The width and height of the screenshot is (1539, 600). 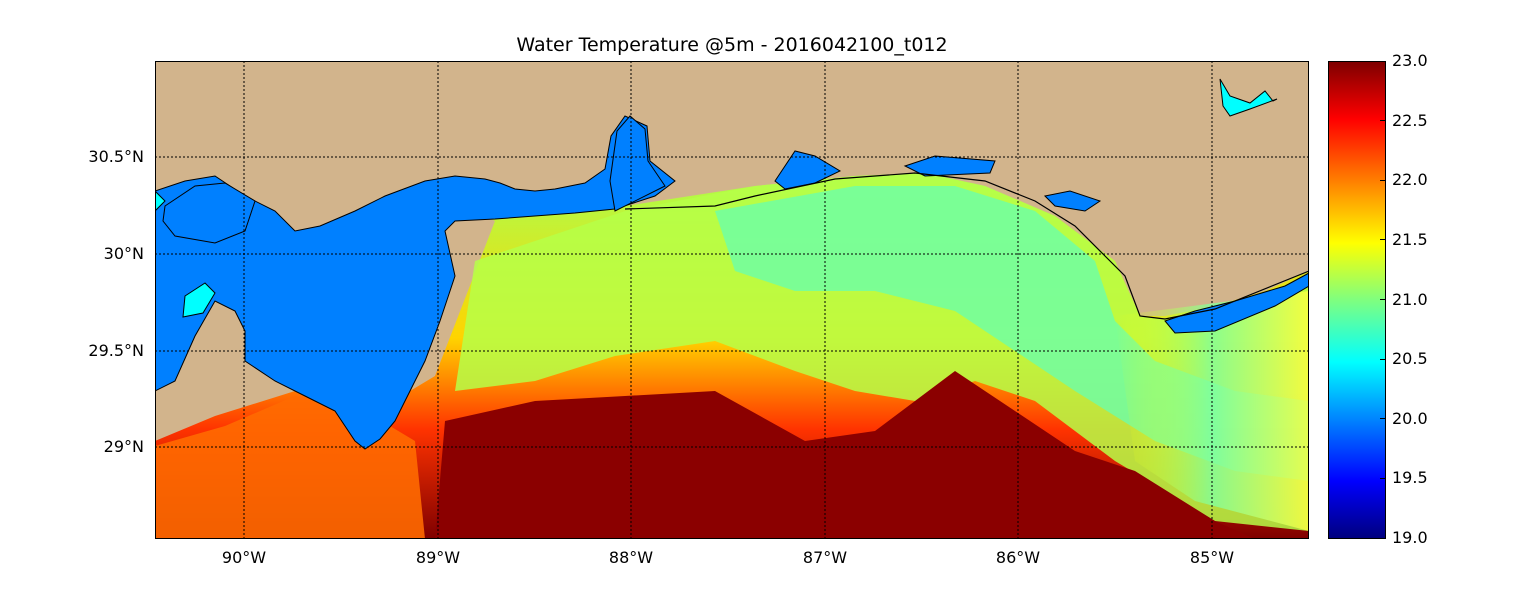 I want to click on colorbar-label: 20.5, so click(x=1410, y=358).